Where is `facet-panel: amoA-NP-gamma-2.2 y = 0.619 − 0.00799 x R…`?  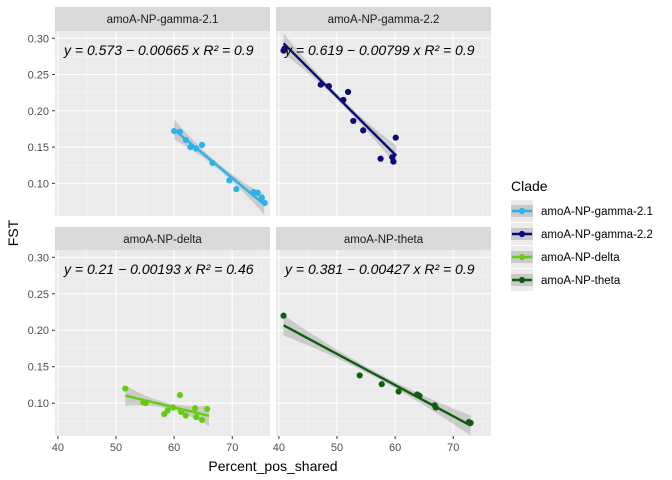
facet-panel: amoA-NP-gamma-2.2 y = 0.619 − 0.00799 x R… is located at coordinates (383, 111).